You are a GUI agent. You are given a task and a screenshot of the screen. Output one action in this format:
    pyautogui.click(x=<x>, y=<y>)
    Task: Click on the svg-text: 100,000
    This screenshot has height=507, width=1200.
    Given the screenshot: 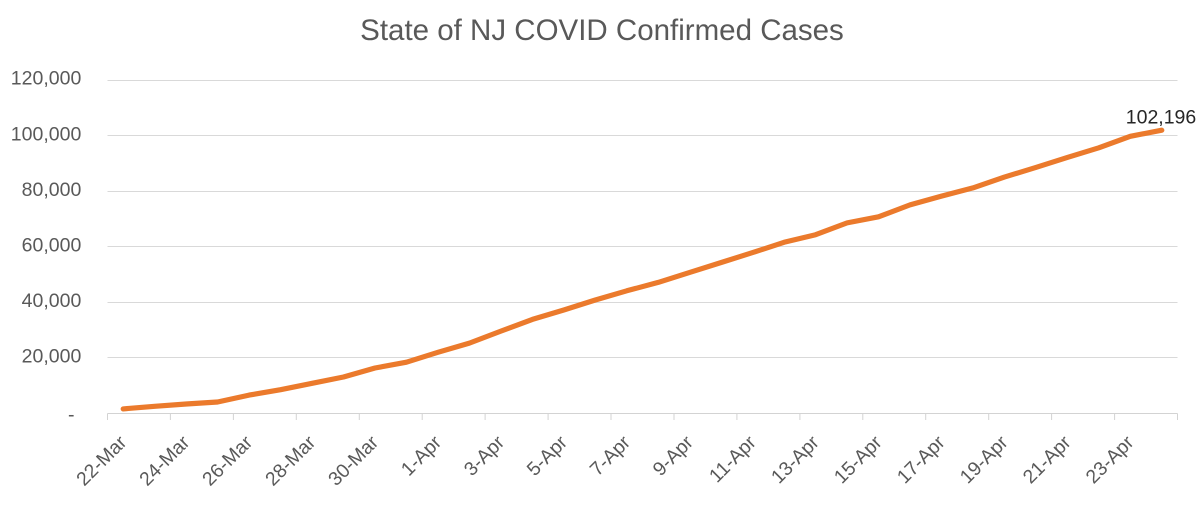 What is the action you would take?
    pyautogui.click(x=46, y=134)
    